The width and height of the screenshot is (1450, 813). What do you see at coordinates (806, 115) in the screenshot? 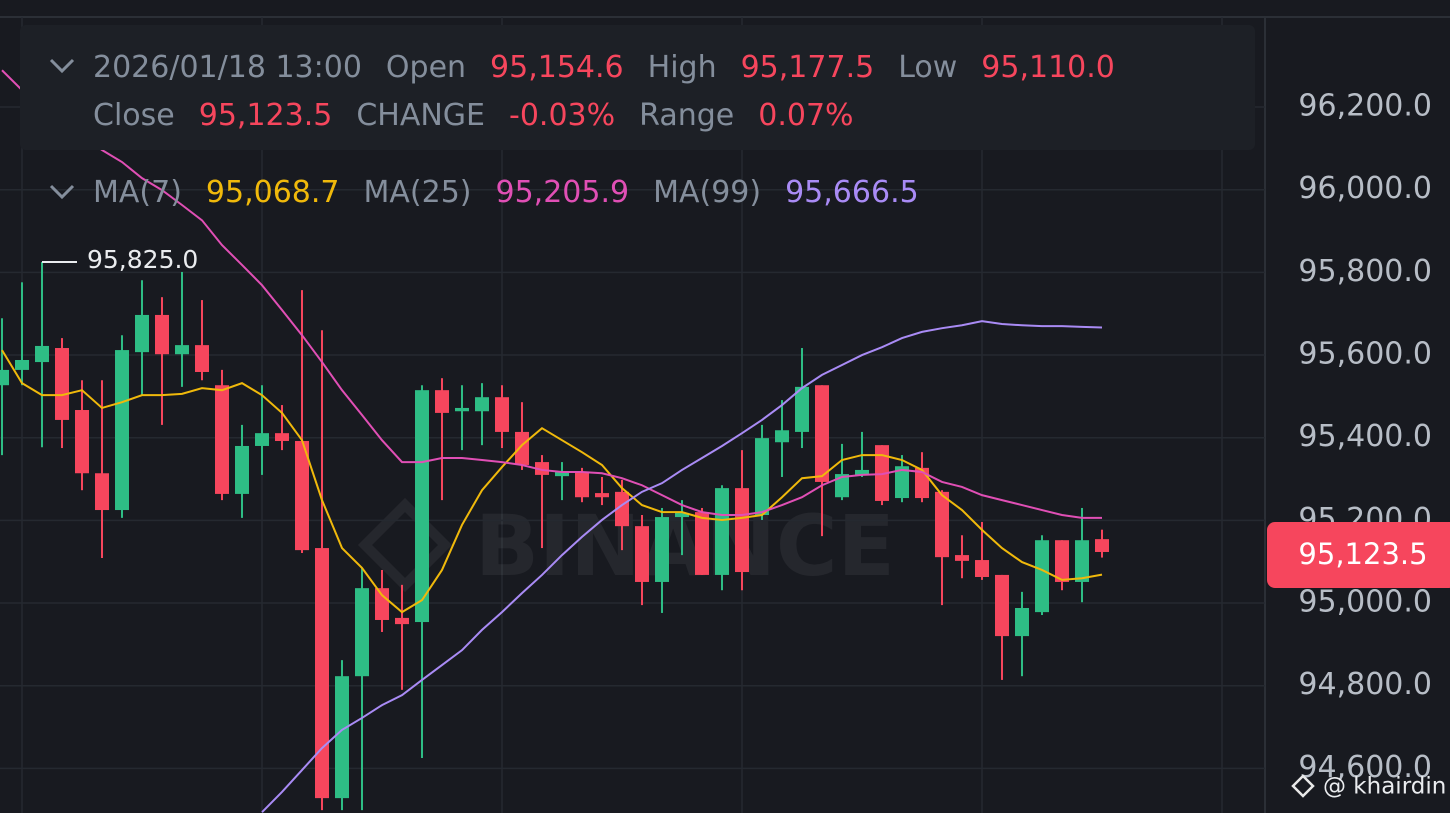
I see `field-value: 0.07%` at bounding box center [806, 115].